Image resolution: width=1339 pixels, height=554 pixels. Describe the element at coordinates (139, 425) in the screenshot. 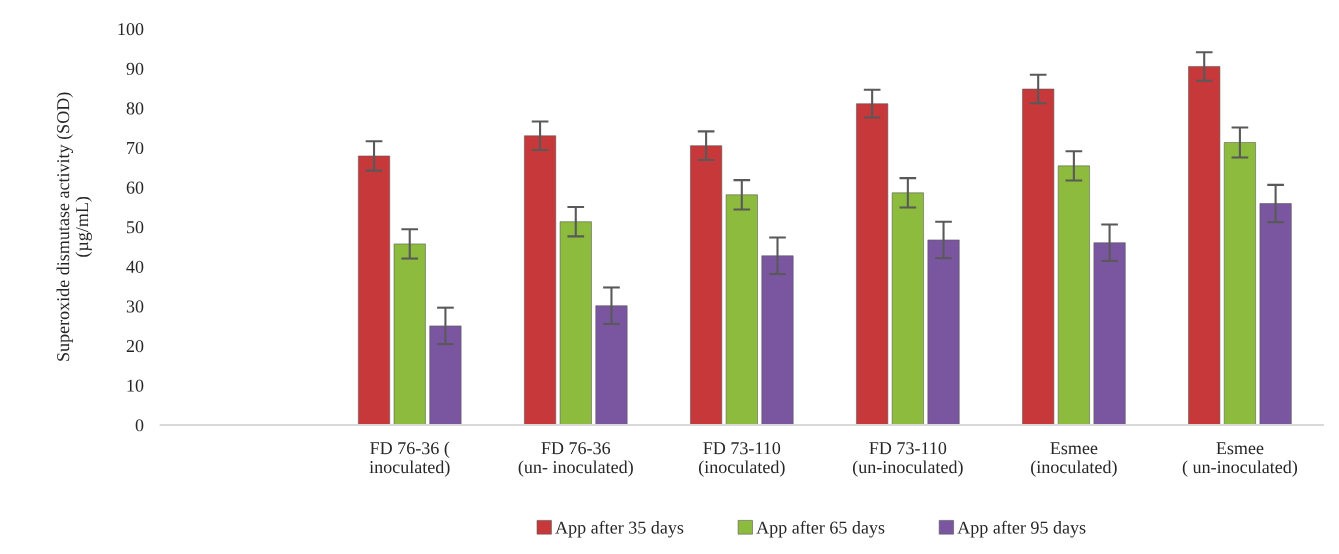

I see `y-tick-label: 0` at that location.